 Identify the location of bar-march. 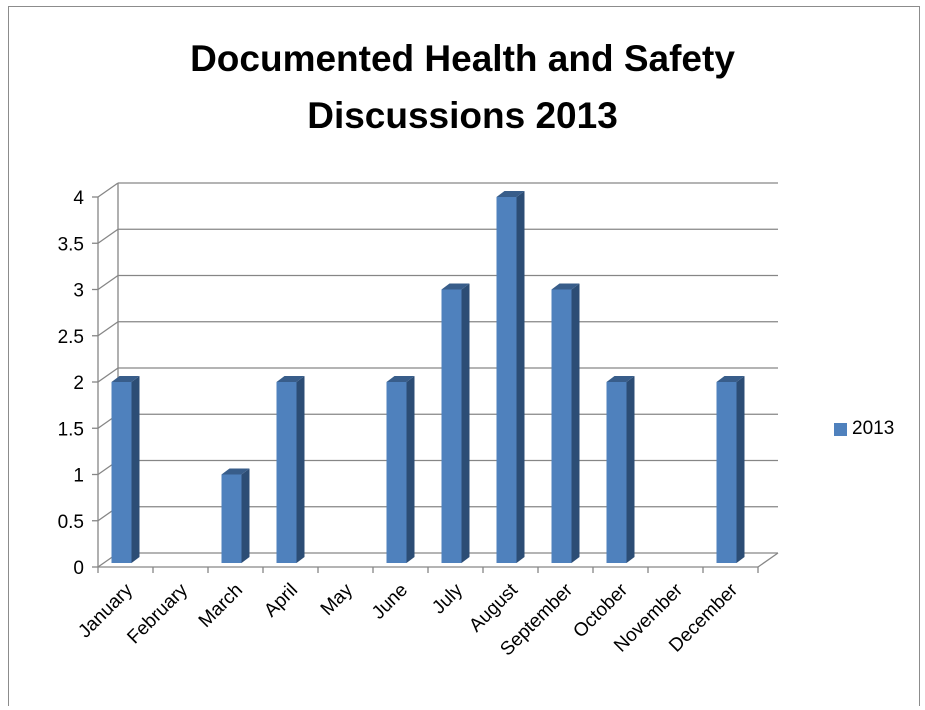
(235, 515).